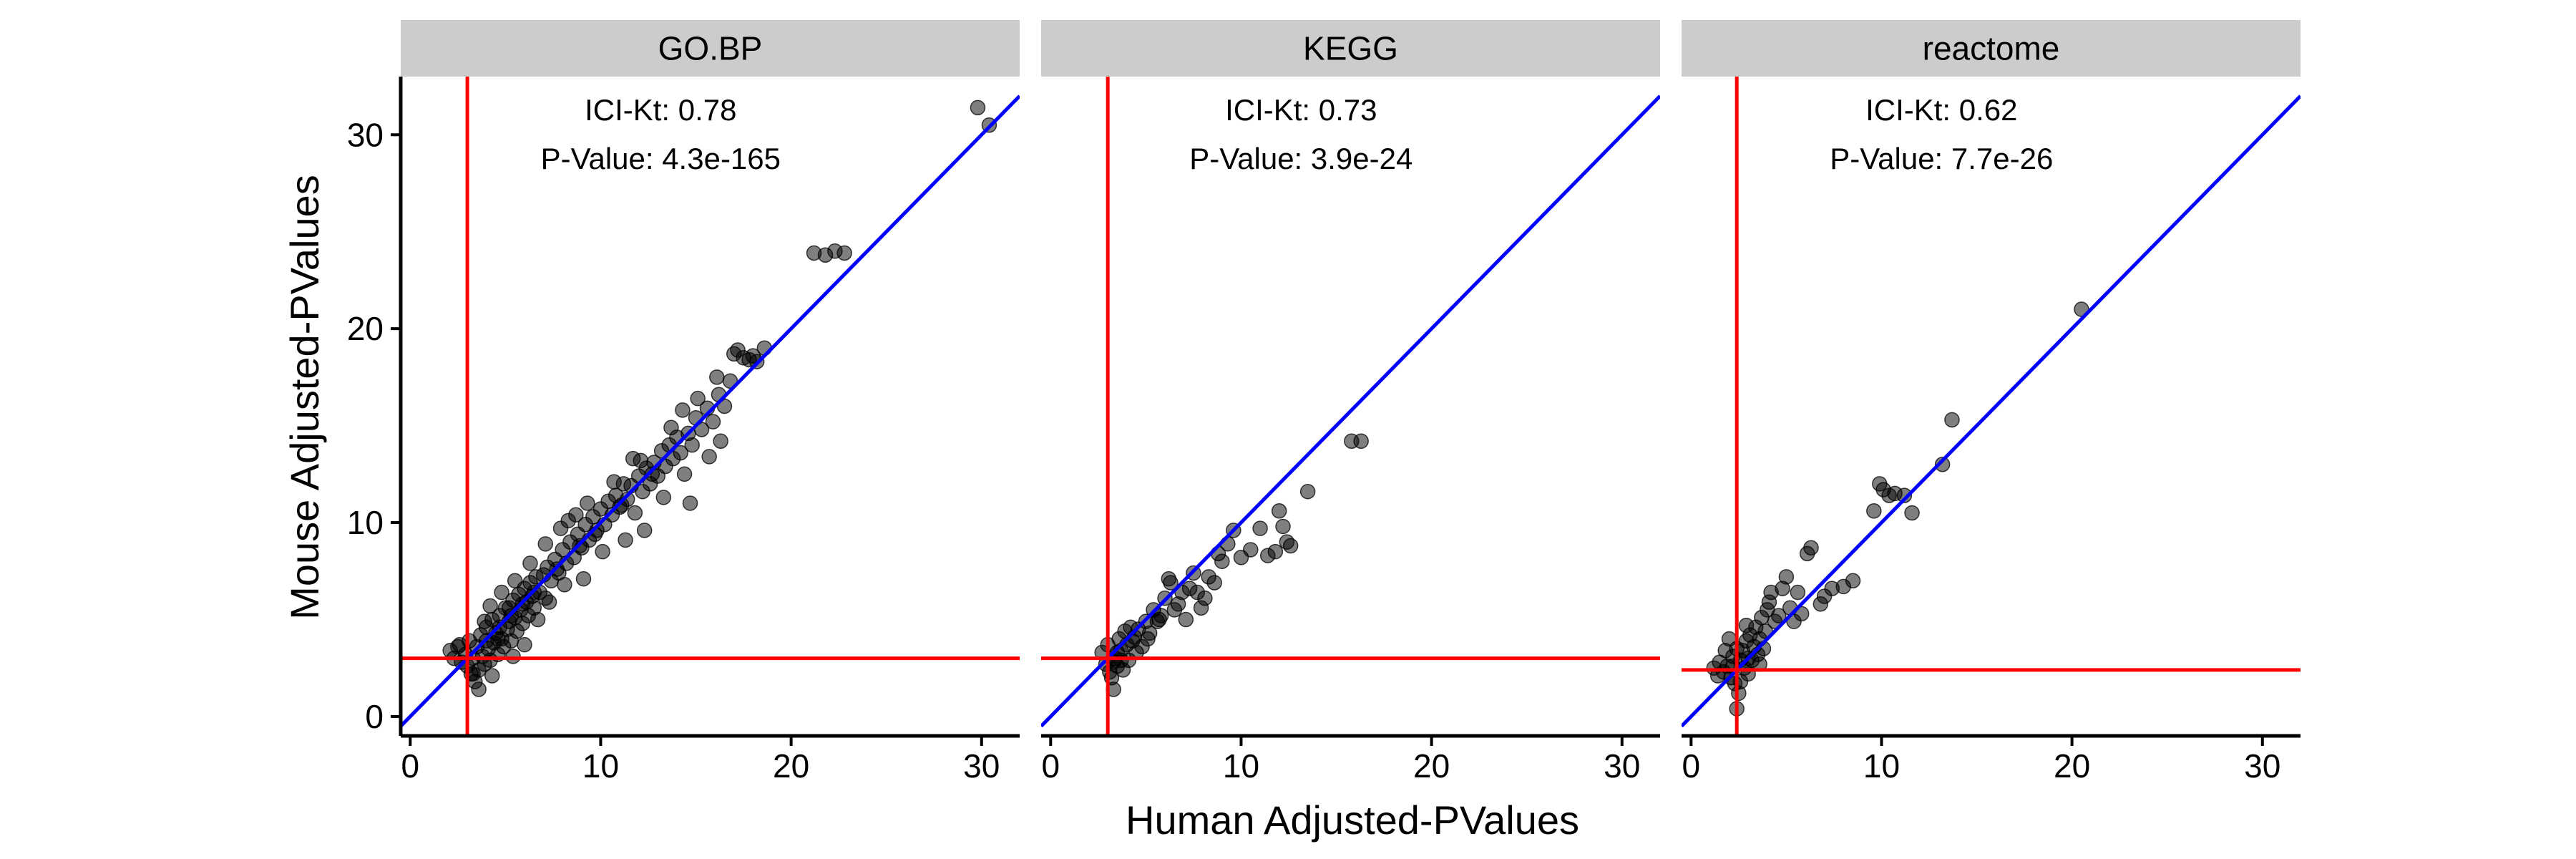 The image size is (2576, 859). I want to click on y-axis-title: Mouse Adjusted-PValues, so click(304, 397).